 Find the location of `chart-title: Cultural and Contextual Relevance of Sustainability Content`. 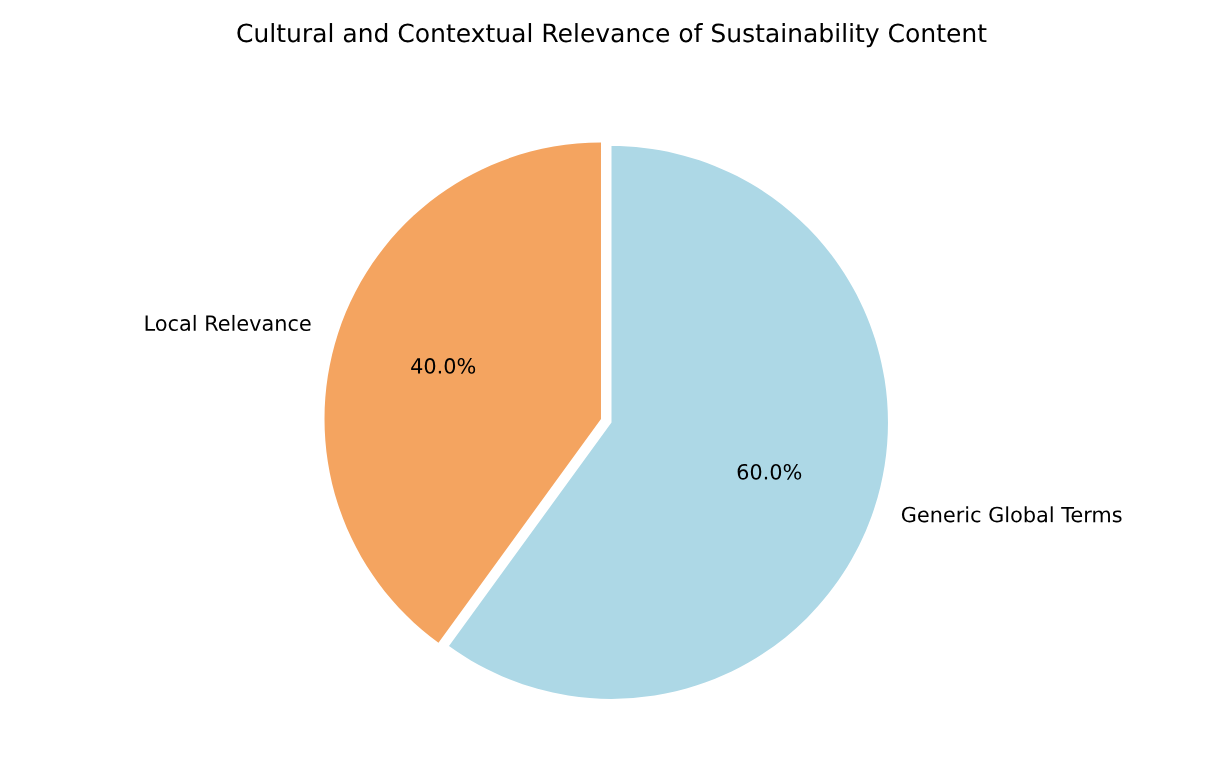

chart-title: Cultural and Contextual Relevance of Sustainability Content is located at coordinates (612, 35).